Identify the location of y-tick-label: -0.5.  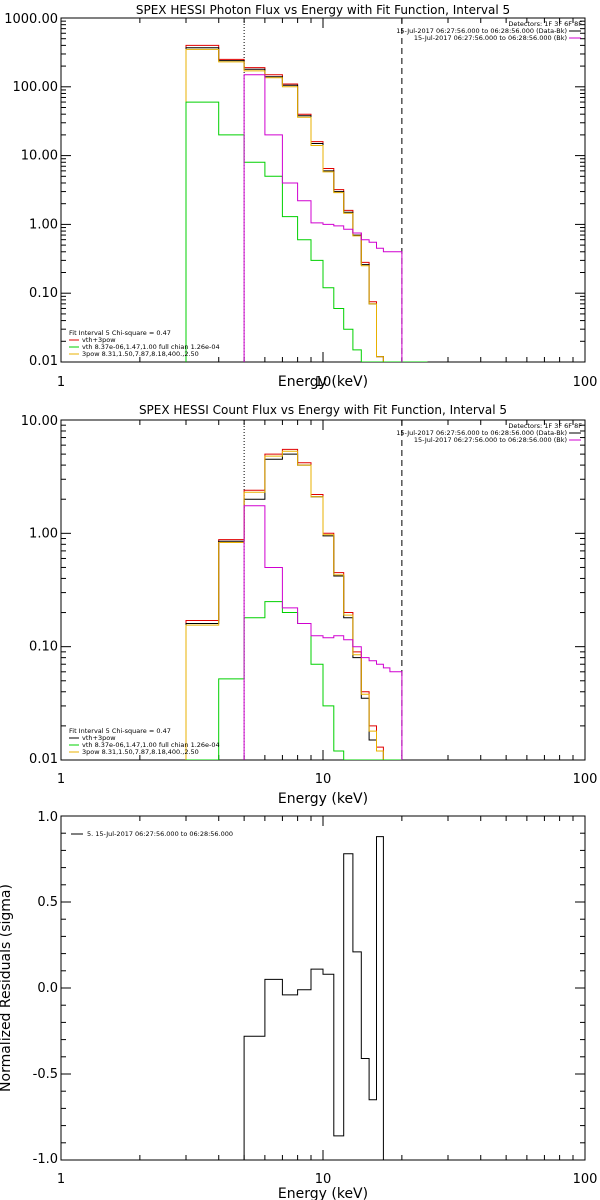
(45, 1074).